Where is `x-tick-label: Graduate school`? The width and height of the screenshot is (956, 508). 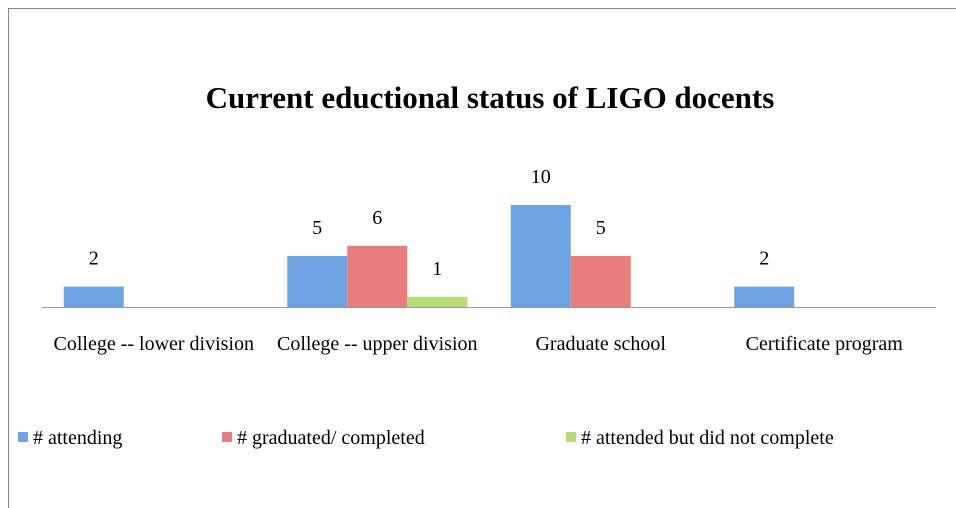
x-tick-label: Graduate school is located at coordinates (600, 344).